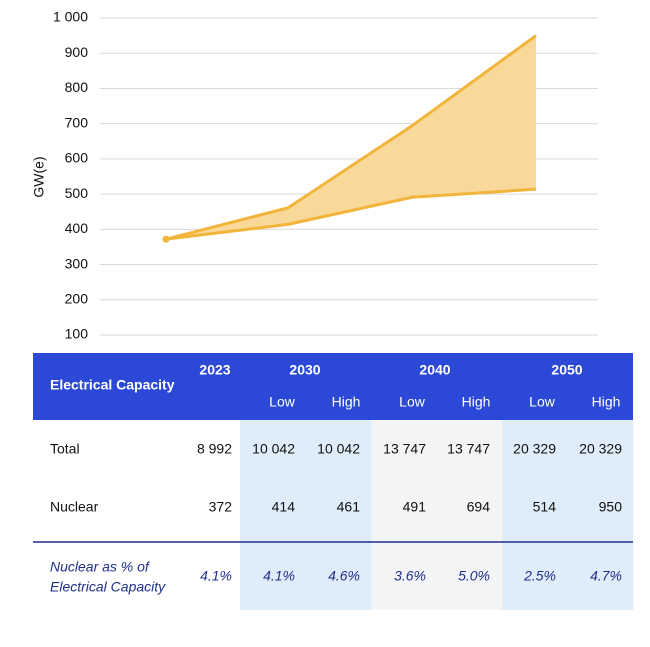 The image size is (650, 647). I want to click on cell: 461, so click(349, 507).